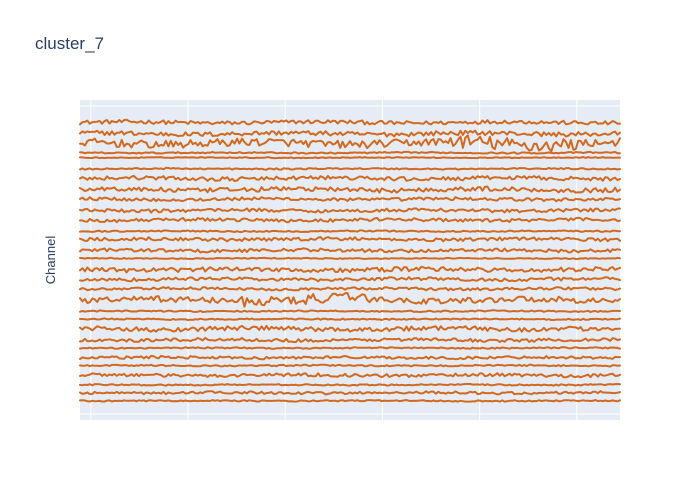 The height and width of the screenshot is (500, 700). Describe the element at coordinates (50, 260) in the screenshot. I see `y-axis-label: Channel` at that location.